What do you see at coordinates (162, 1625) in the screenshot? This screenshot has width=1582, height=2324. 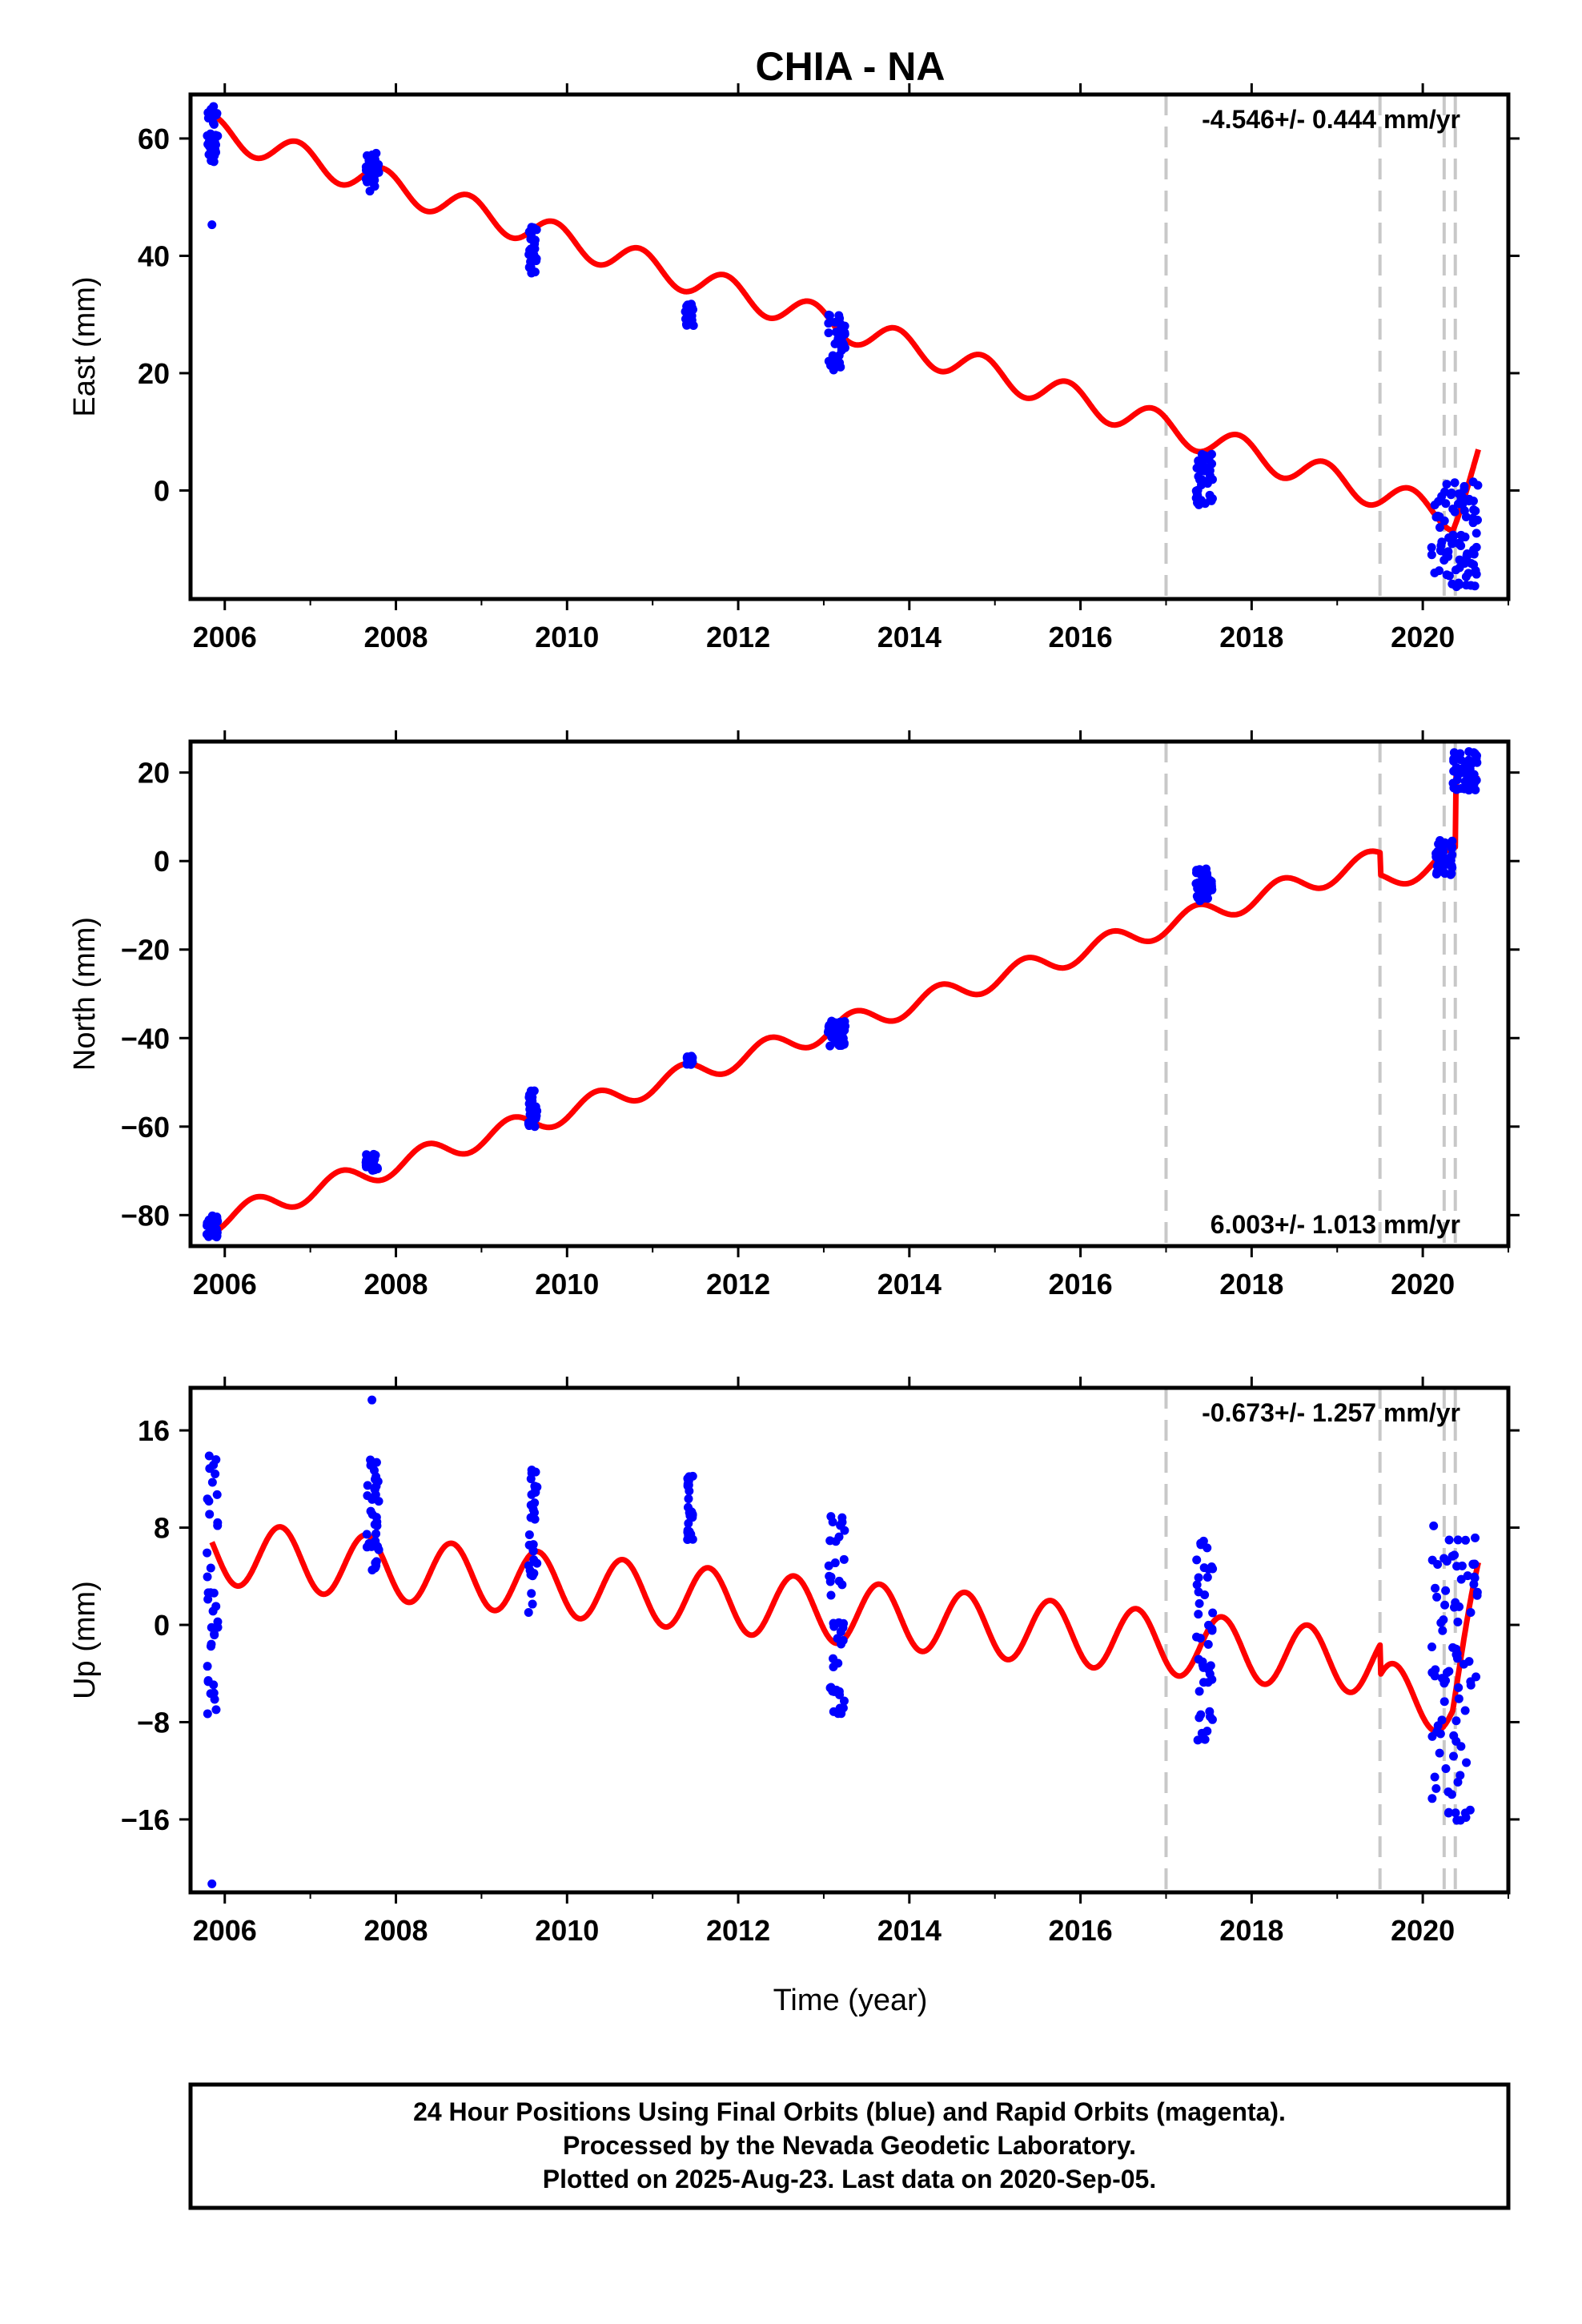 I see `y-tick-label: 0` at bounding box center [162, 1625].